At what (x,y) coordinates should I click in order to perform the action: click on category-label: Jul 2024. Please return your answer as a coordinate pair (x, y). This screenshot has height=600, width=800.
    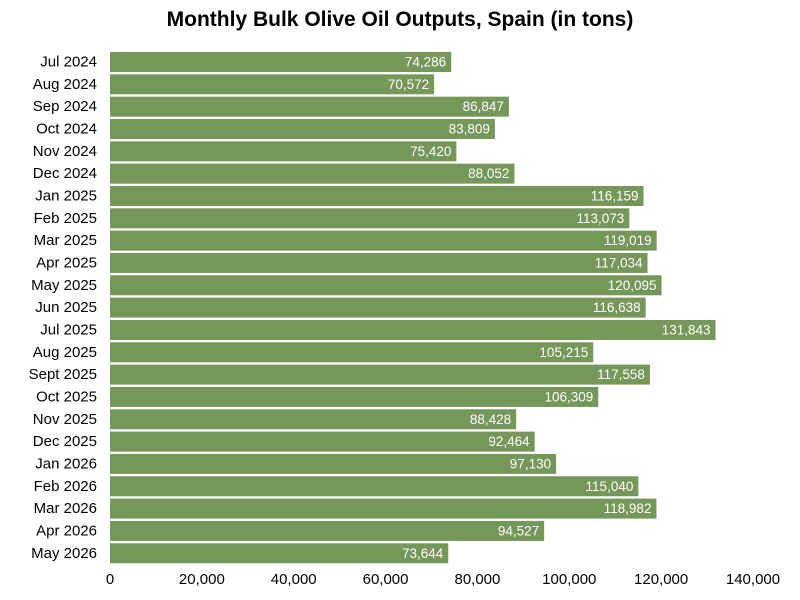
    Looking at the image, I should click on (68, 62).